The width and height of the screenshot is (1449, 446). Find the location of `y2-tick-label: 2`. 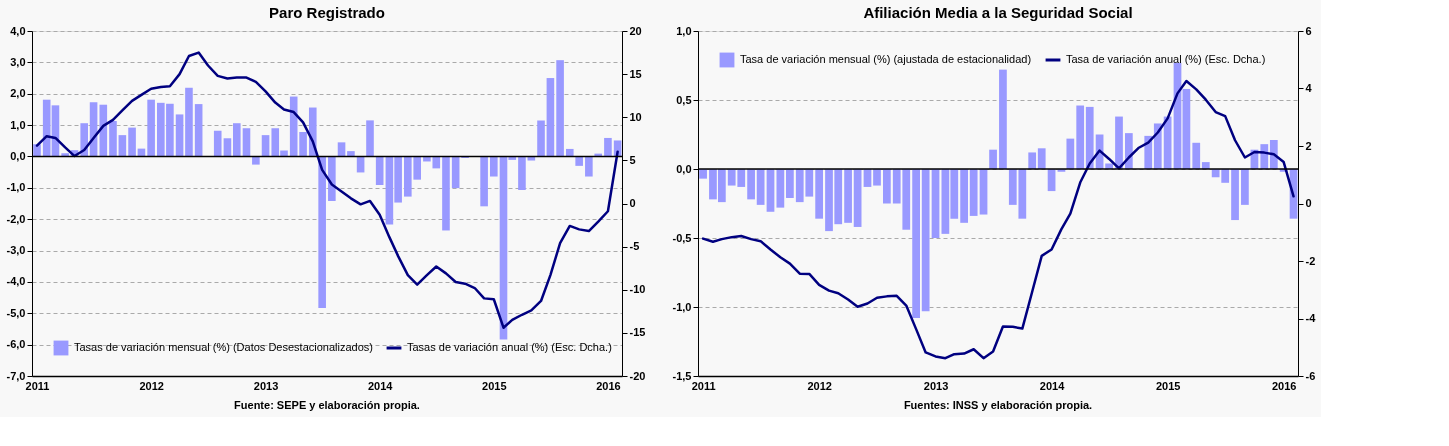

y2-tick-label: 2 is located at coordinates (1308, 145).